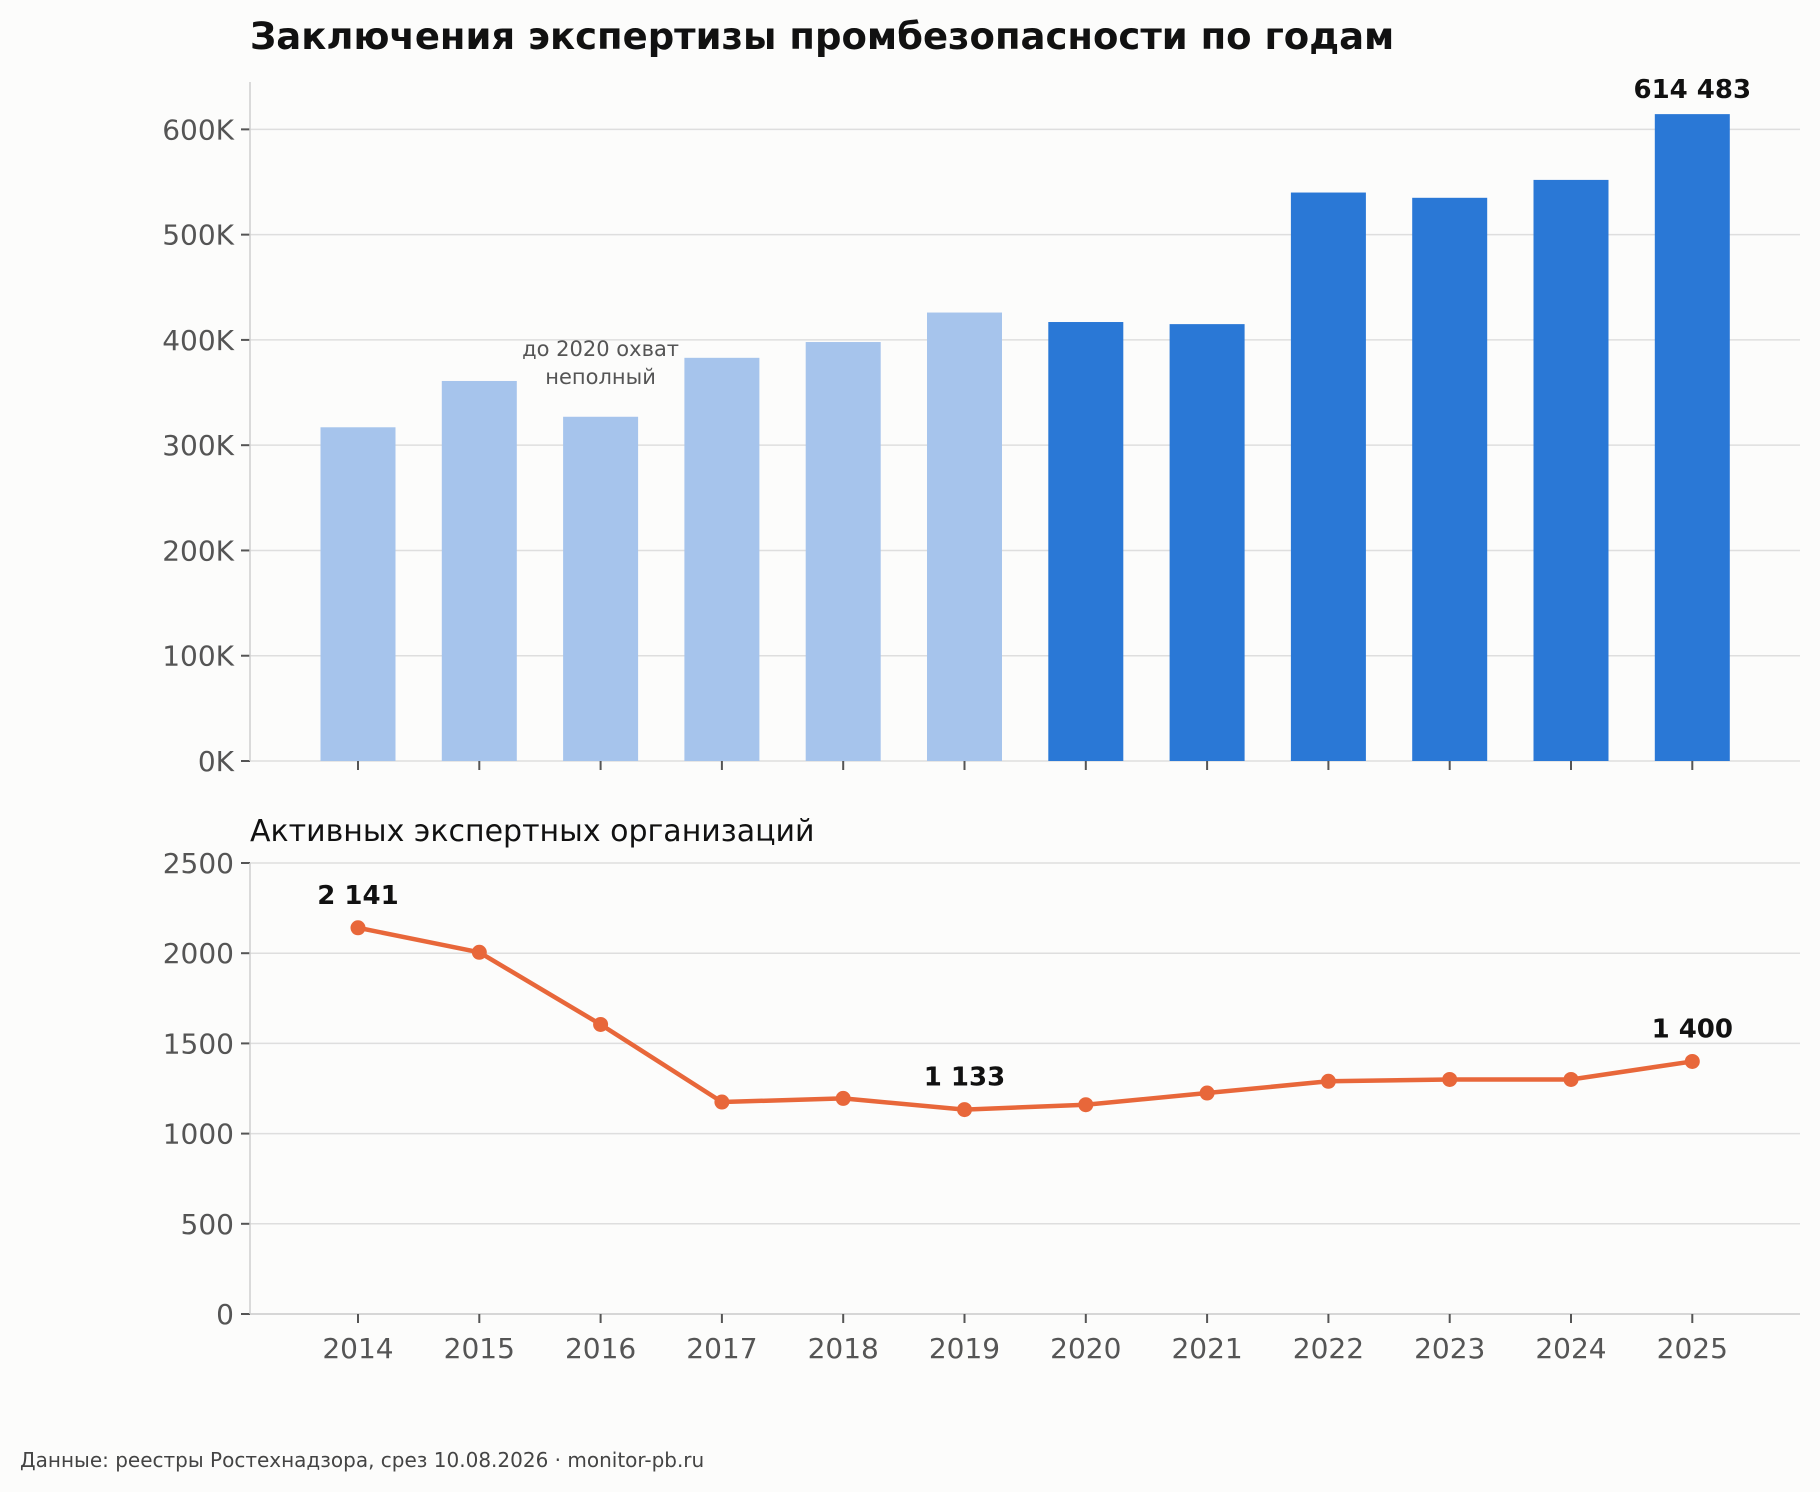 The height and width of the screenshot is (1492, 1820). I want to click on bar-2019, so click(964, 536).